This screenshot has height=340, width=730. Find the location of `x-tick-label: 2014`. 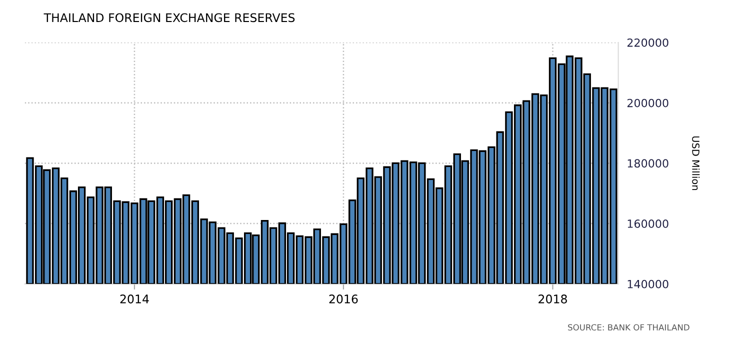

x-tick-label: 2014 is located at coordinates (134, 299).